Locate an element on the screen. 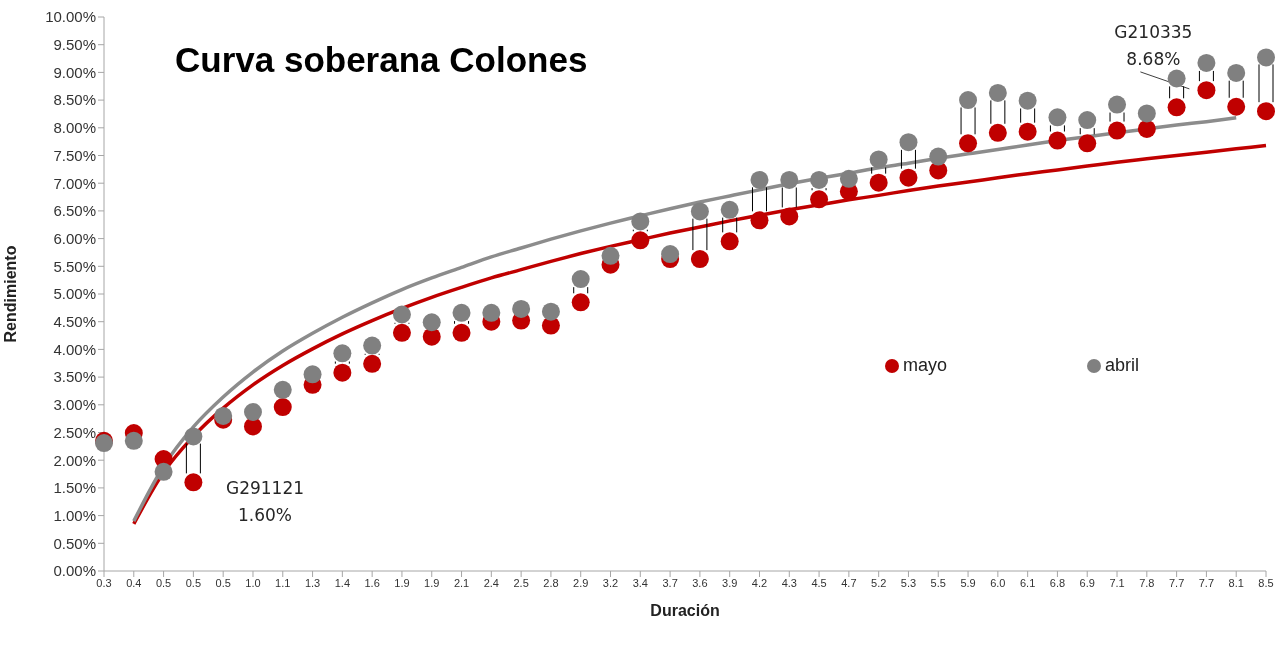 The height and width of the screenshot is (645, 1288). x-tick-label: 1.6 is located at coordinates (372, 582).